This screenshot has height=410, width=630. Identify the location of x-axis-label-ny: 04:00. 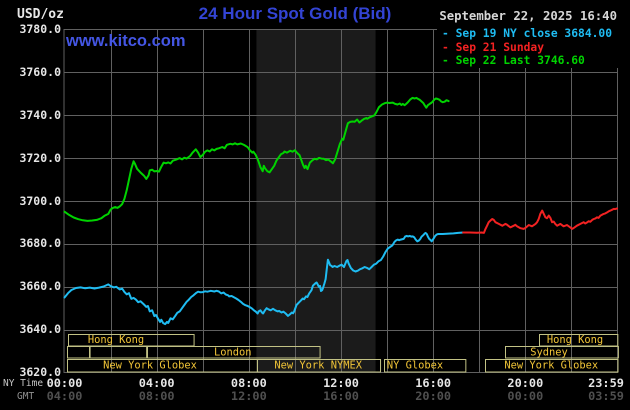
(156, 383).